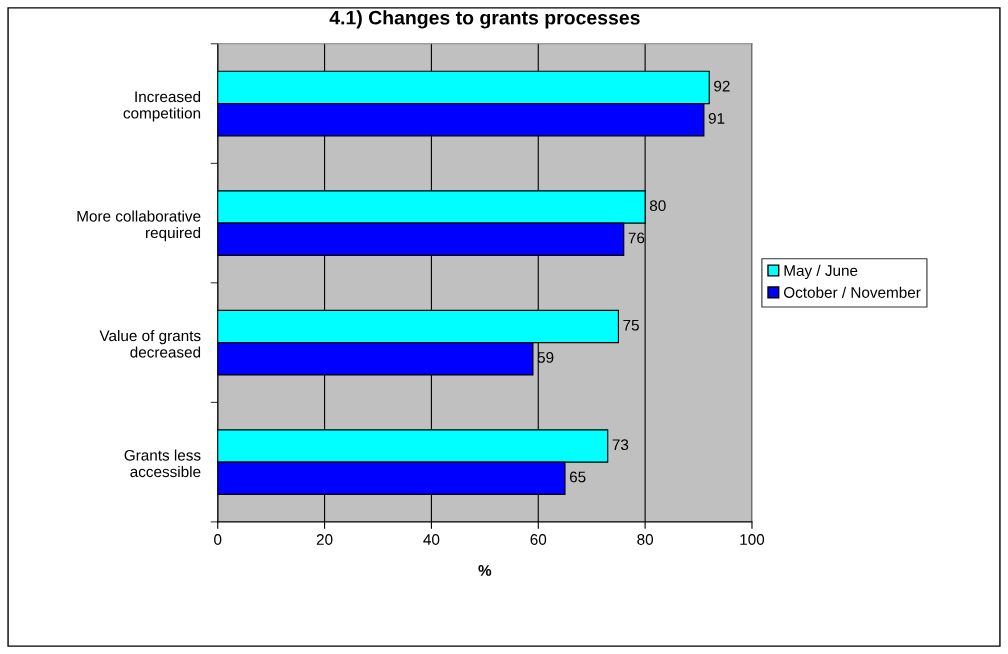 This screenshot has width=1008, height=654. What do you see at coordinates (484, 19) in the screenshot?
I see `chart-title: 4.1) Changes to grants processes` at bounding box center [484, 19].